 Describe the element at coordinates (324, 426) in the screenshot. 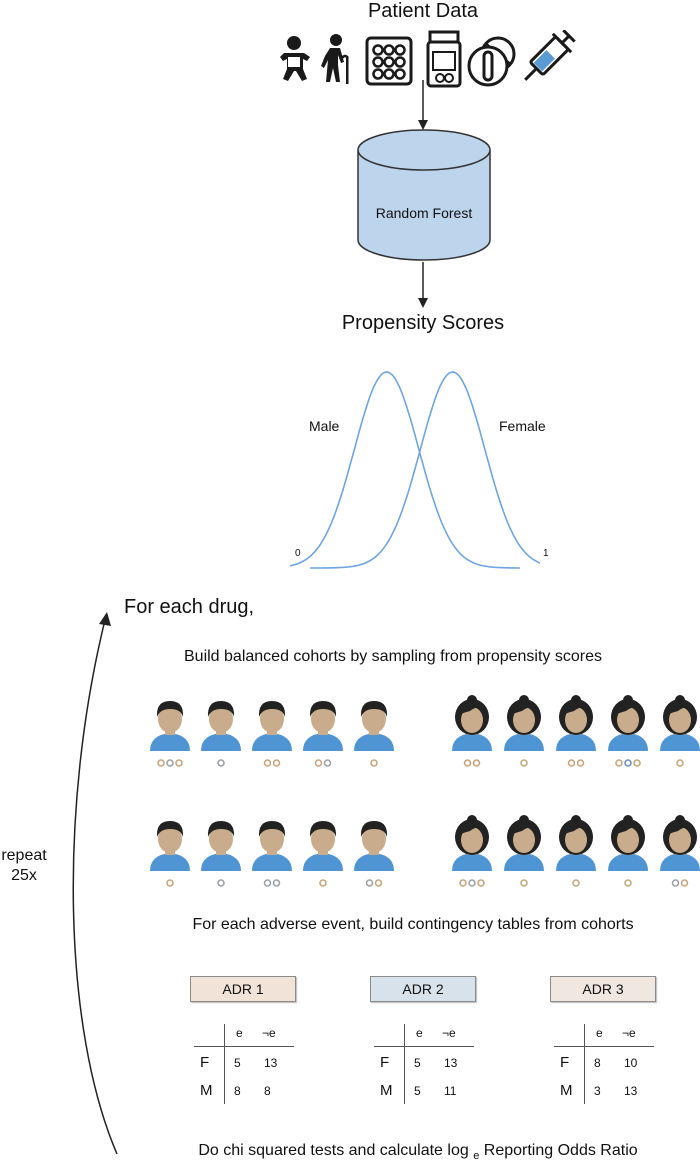

I see `male-curve-label: Male` at that location.